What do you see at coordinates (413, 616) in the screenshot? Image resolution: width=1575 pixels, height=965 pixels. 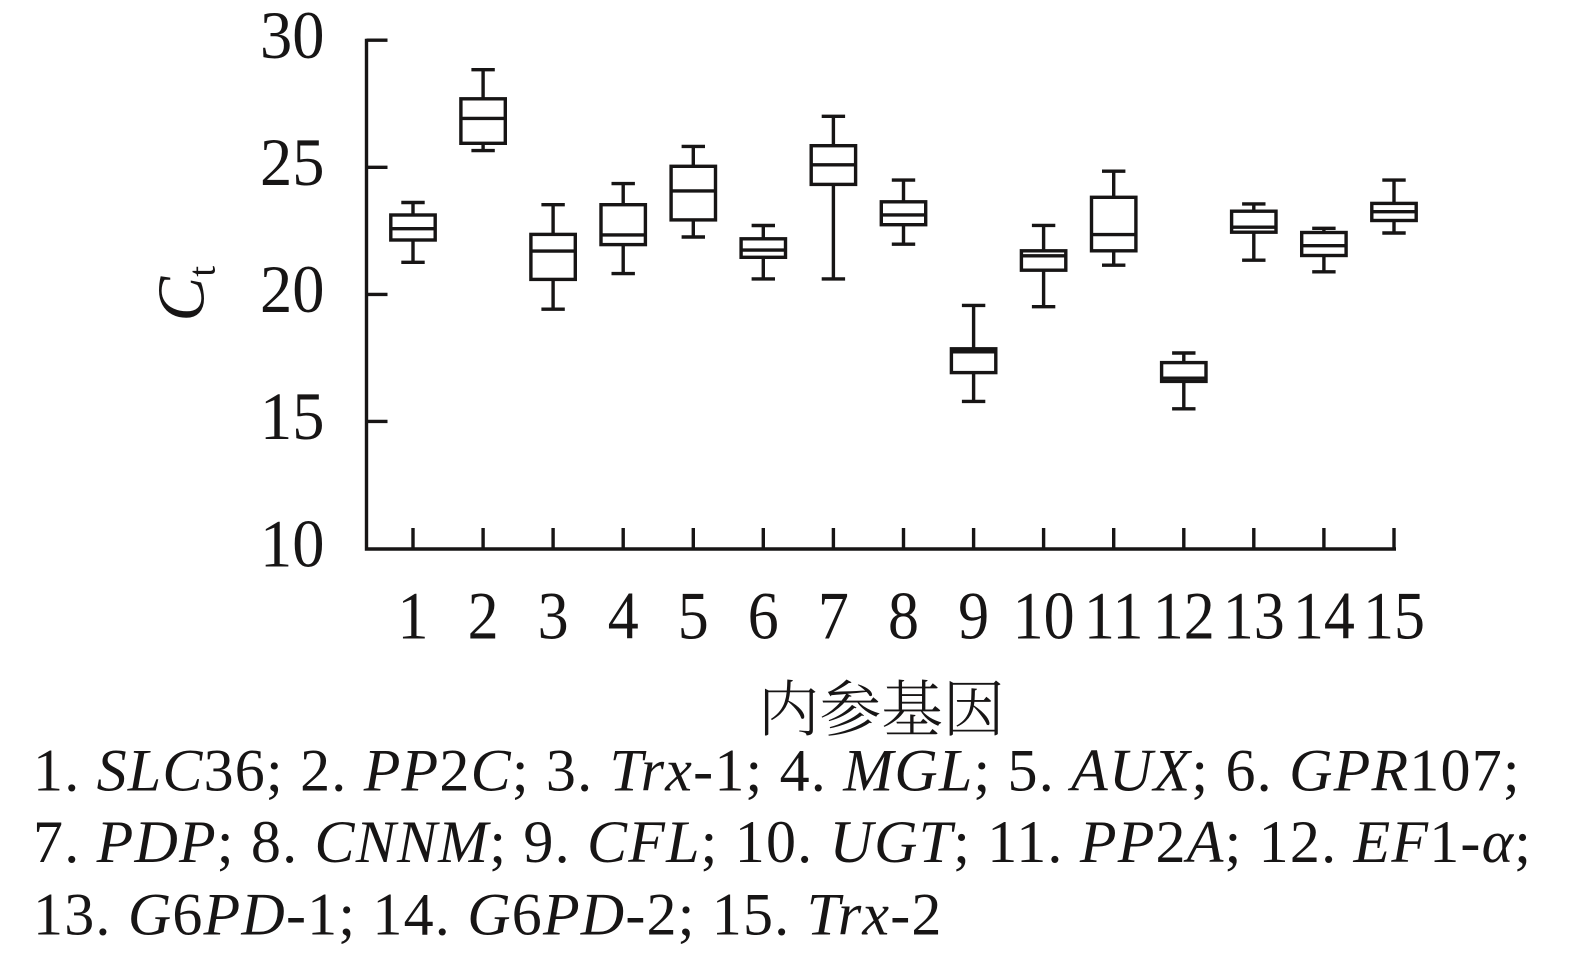 I see `svg-text: 1` at bounding box center [413, 616].